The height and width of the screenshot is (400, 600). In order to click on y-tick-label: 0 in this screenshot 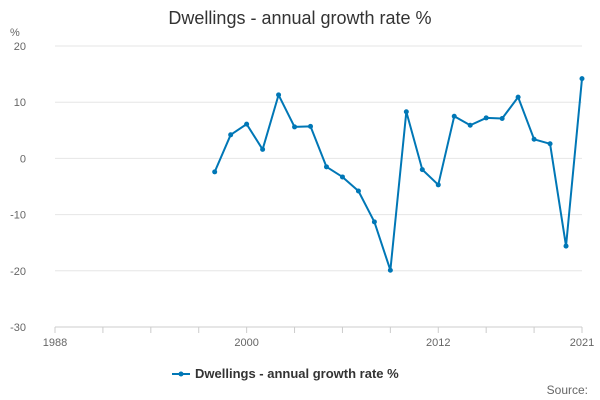, I will do `click(23, 159)`.